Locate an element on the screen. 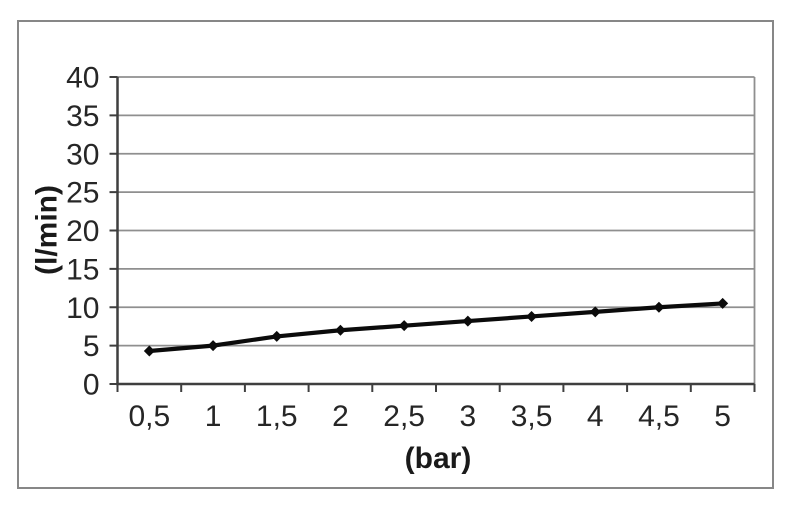  x-tick-label: 2,5 is located at coordinates (404, 416).